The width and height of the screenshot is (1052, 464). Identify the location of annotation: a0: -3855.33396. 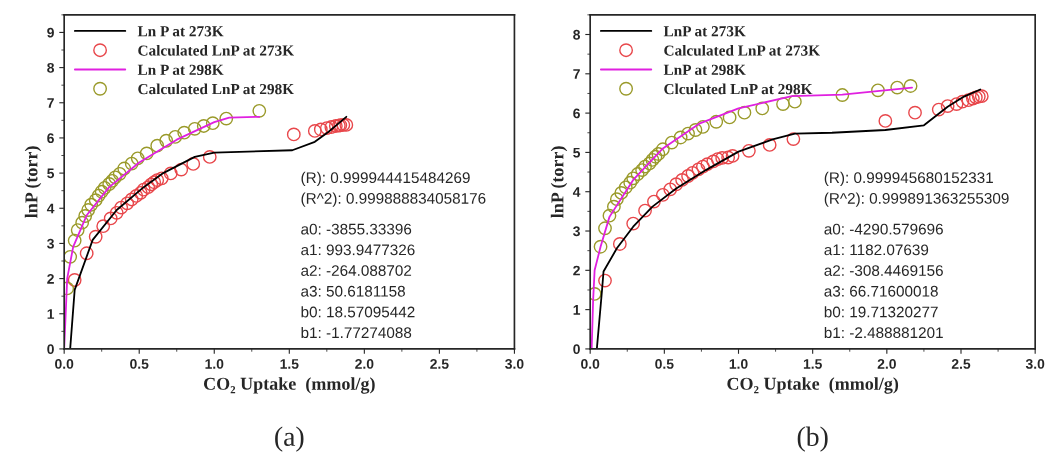
(356, 229).